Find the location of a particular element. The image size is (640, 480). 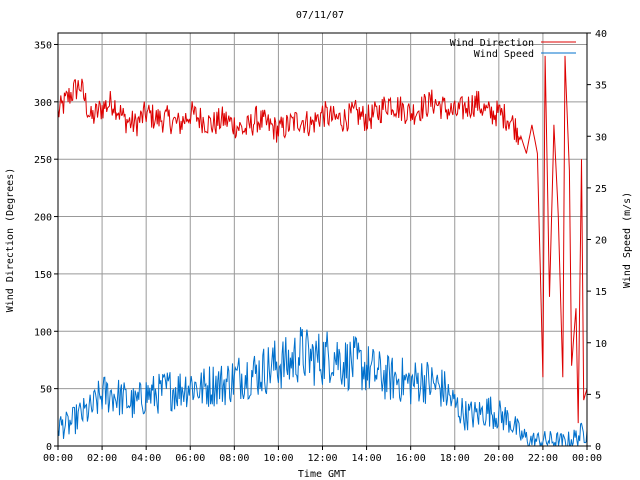

y-tick-label-right: 15 is located at coordinates (601, 292).